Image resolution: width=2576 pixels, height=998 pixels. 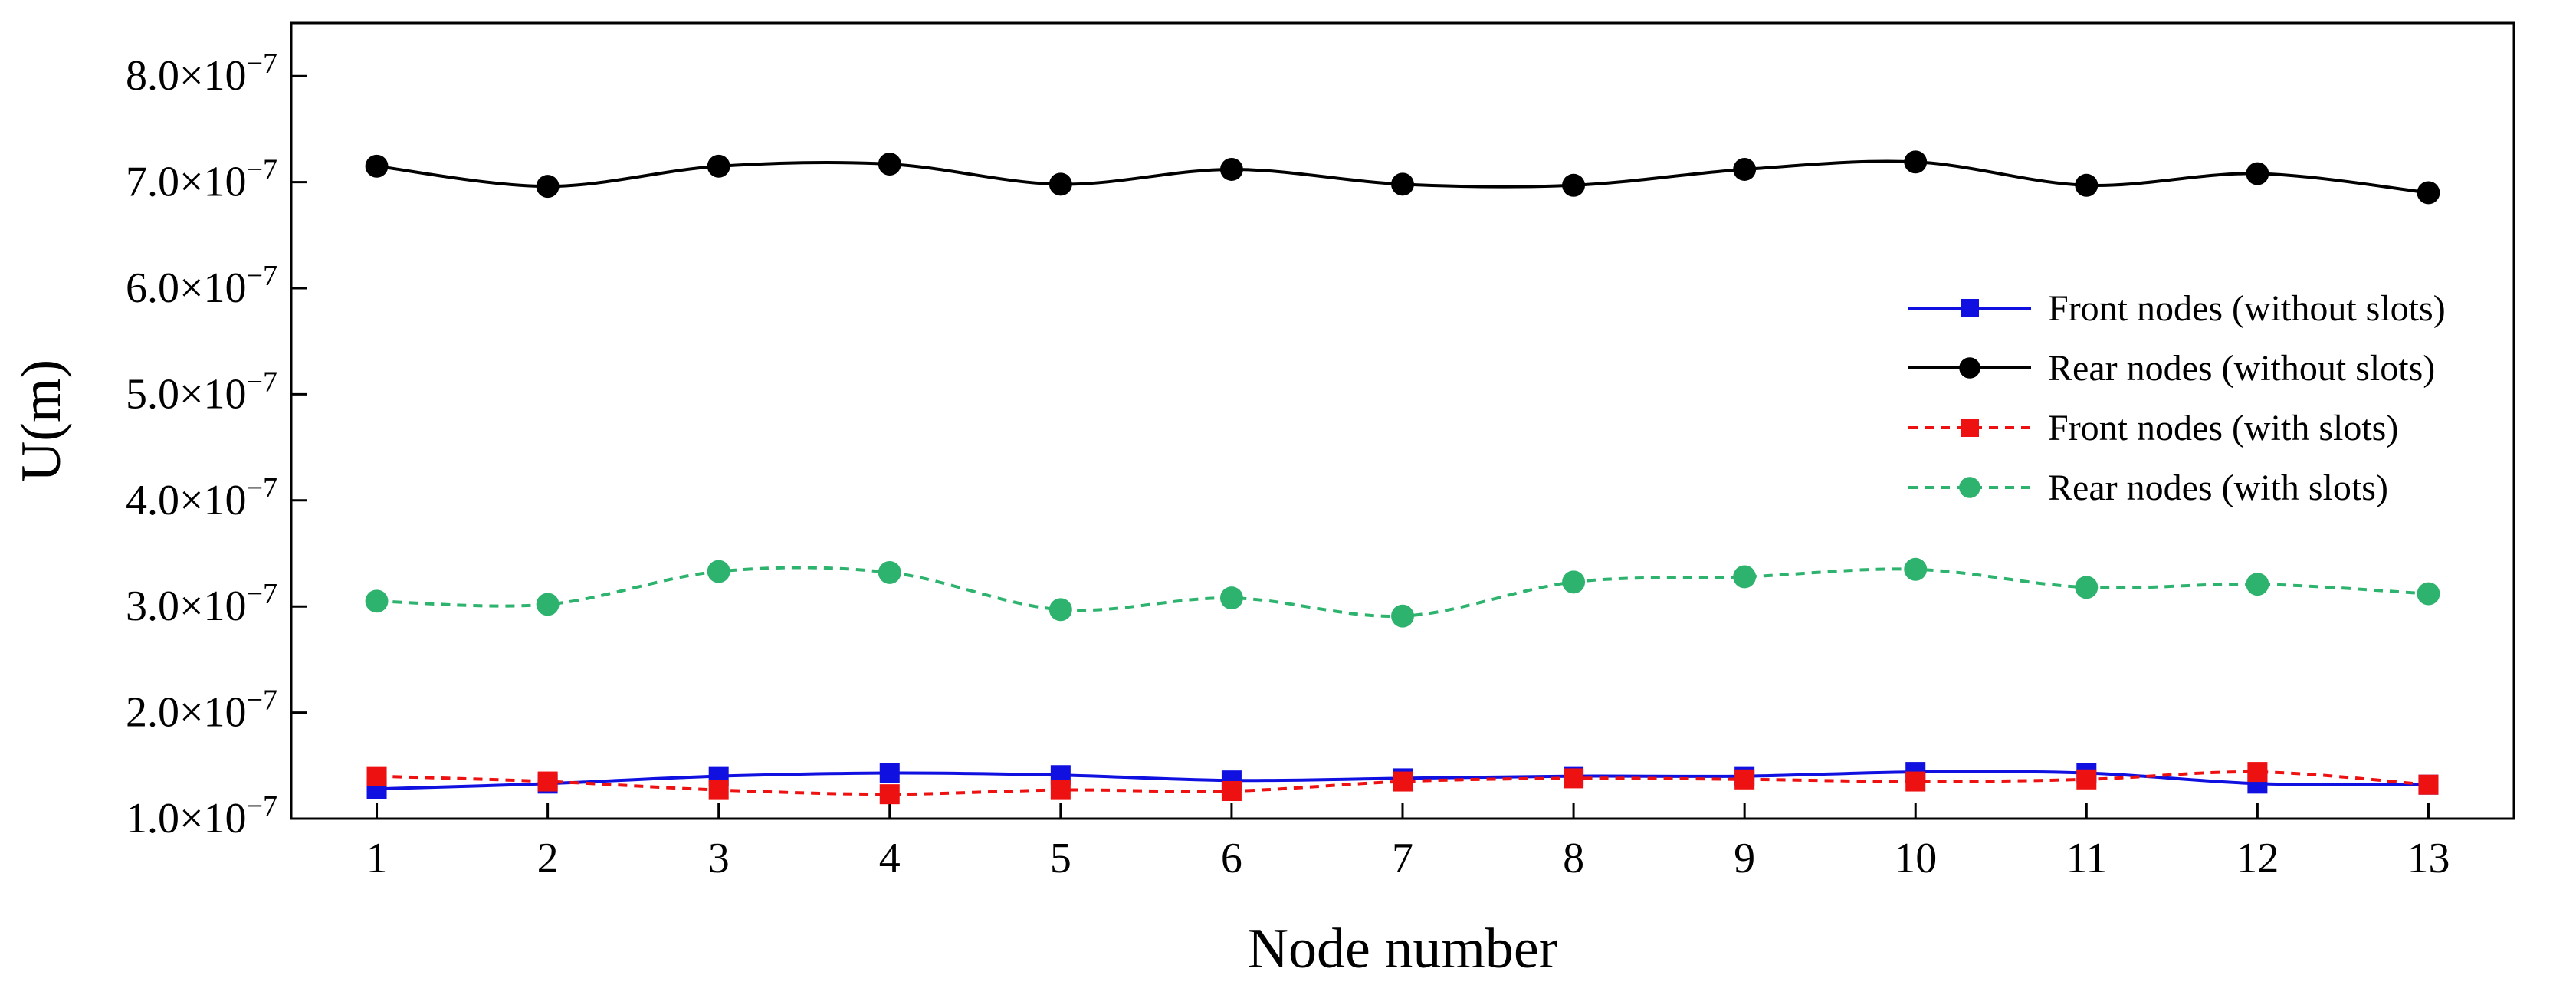 I want to click on y-tick-mantissa: 7.0×10, so click(x=186, y=183).